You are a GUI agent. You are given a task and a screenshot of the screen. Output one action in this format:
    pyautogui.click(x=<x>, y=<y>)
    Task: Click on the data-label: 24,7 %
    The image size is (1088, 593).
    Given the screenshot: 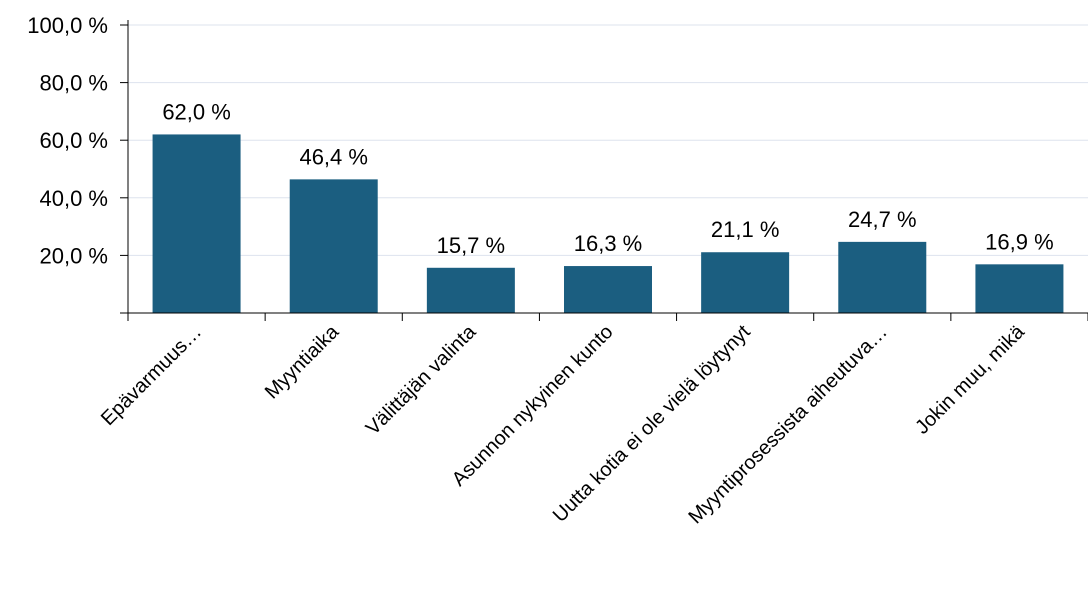 What is the action you would take?
    pyautogui.click(x=882, y=219)
    